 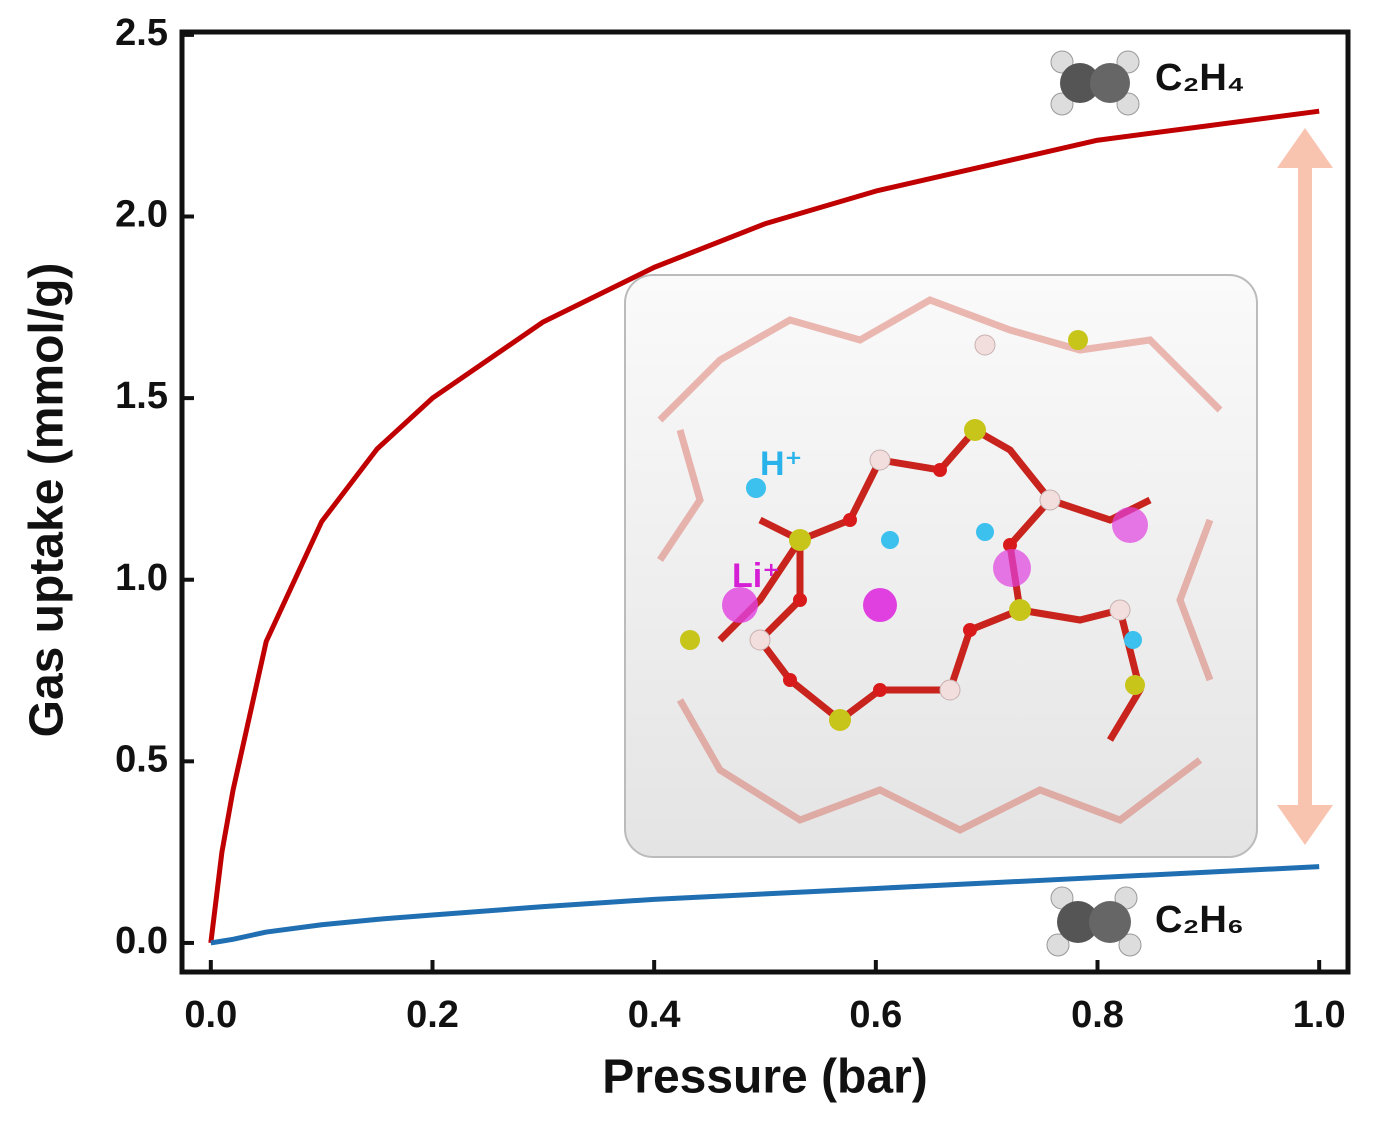 What do you see at coordinates (654, 1015) in the screenshot?
I see `x-tick-label: 0.4` at bounding box center [654, 1015].